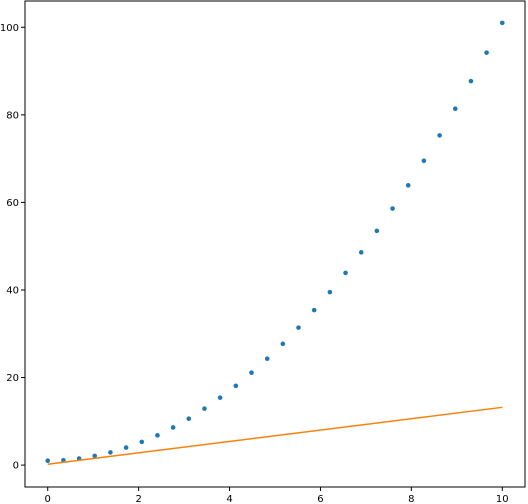 The width and height of the screenshot is (528, 504). I want to click on y-tick-label: 0, so click(16, 466).